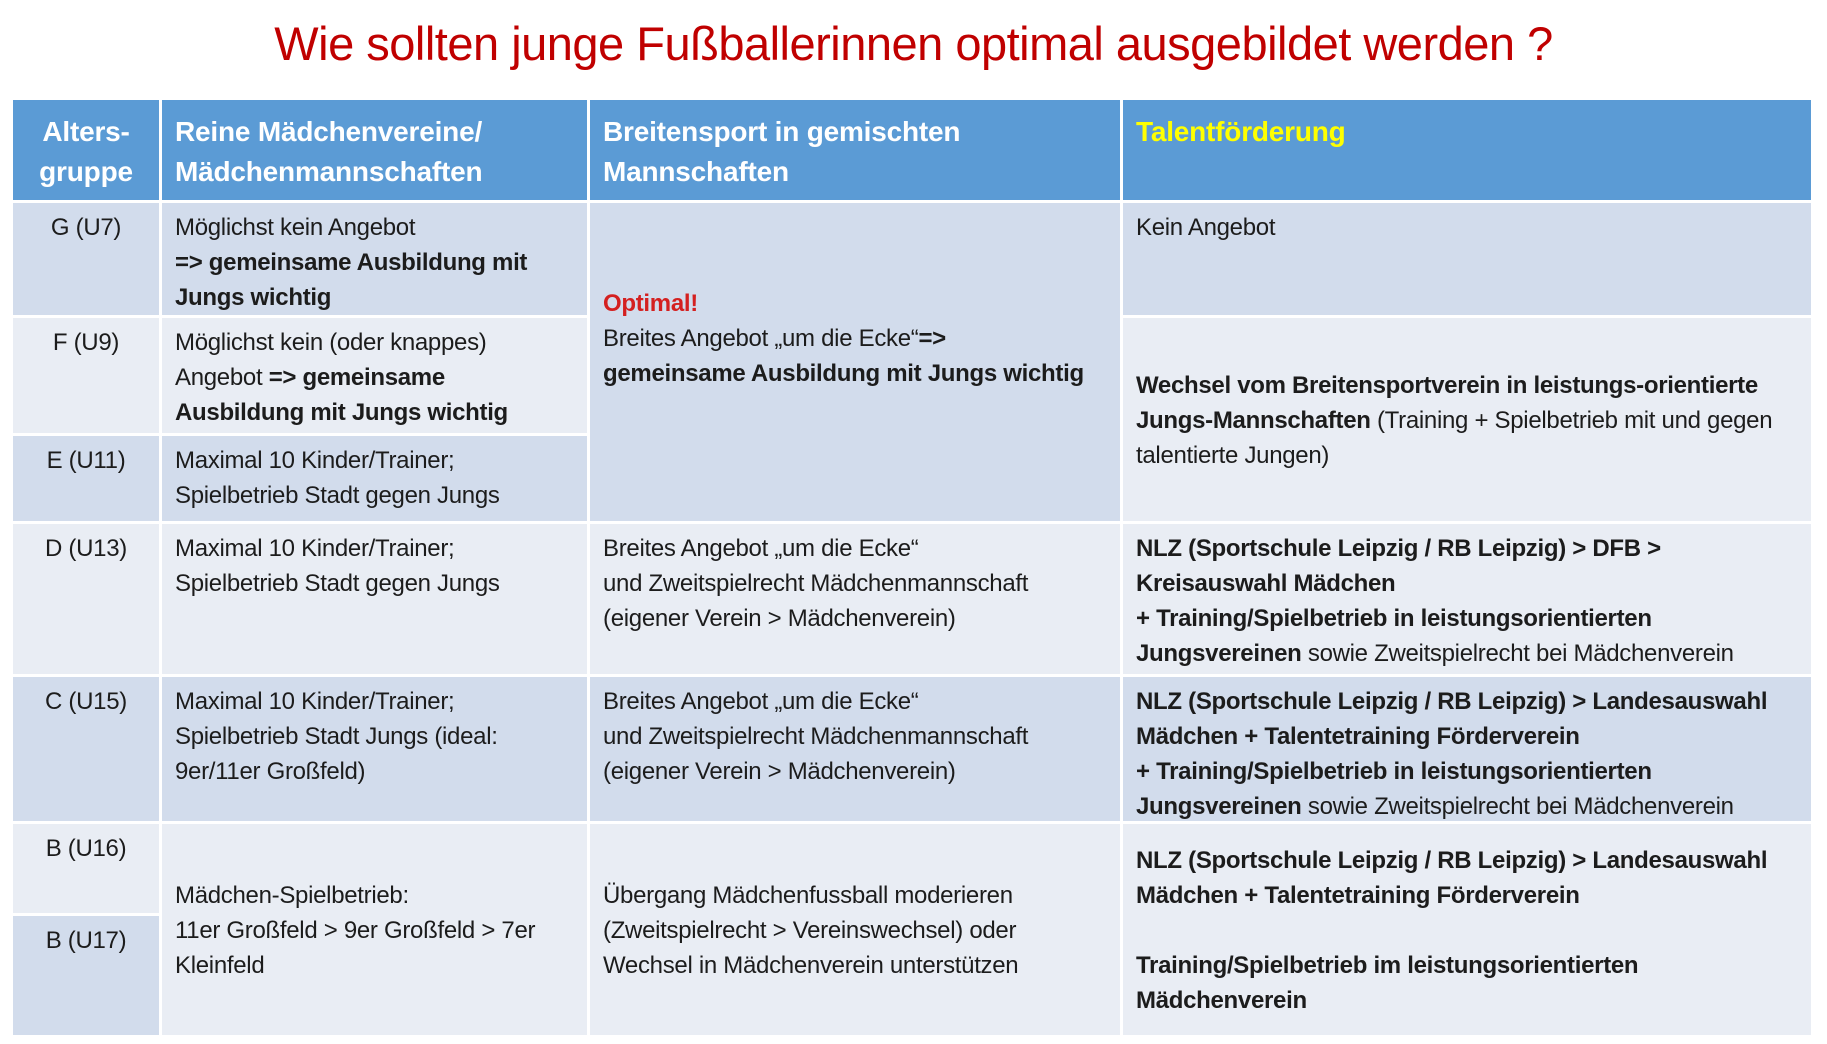 This screenshot has height=1044, width=1827. I want to click on header-breitensport-text: Breitensport in gemischten Mannschaften, so click(855, 152).